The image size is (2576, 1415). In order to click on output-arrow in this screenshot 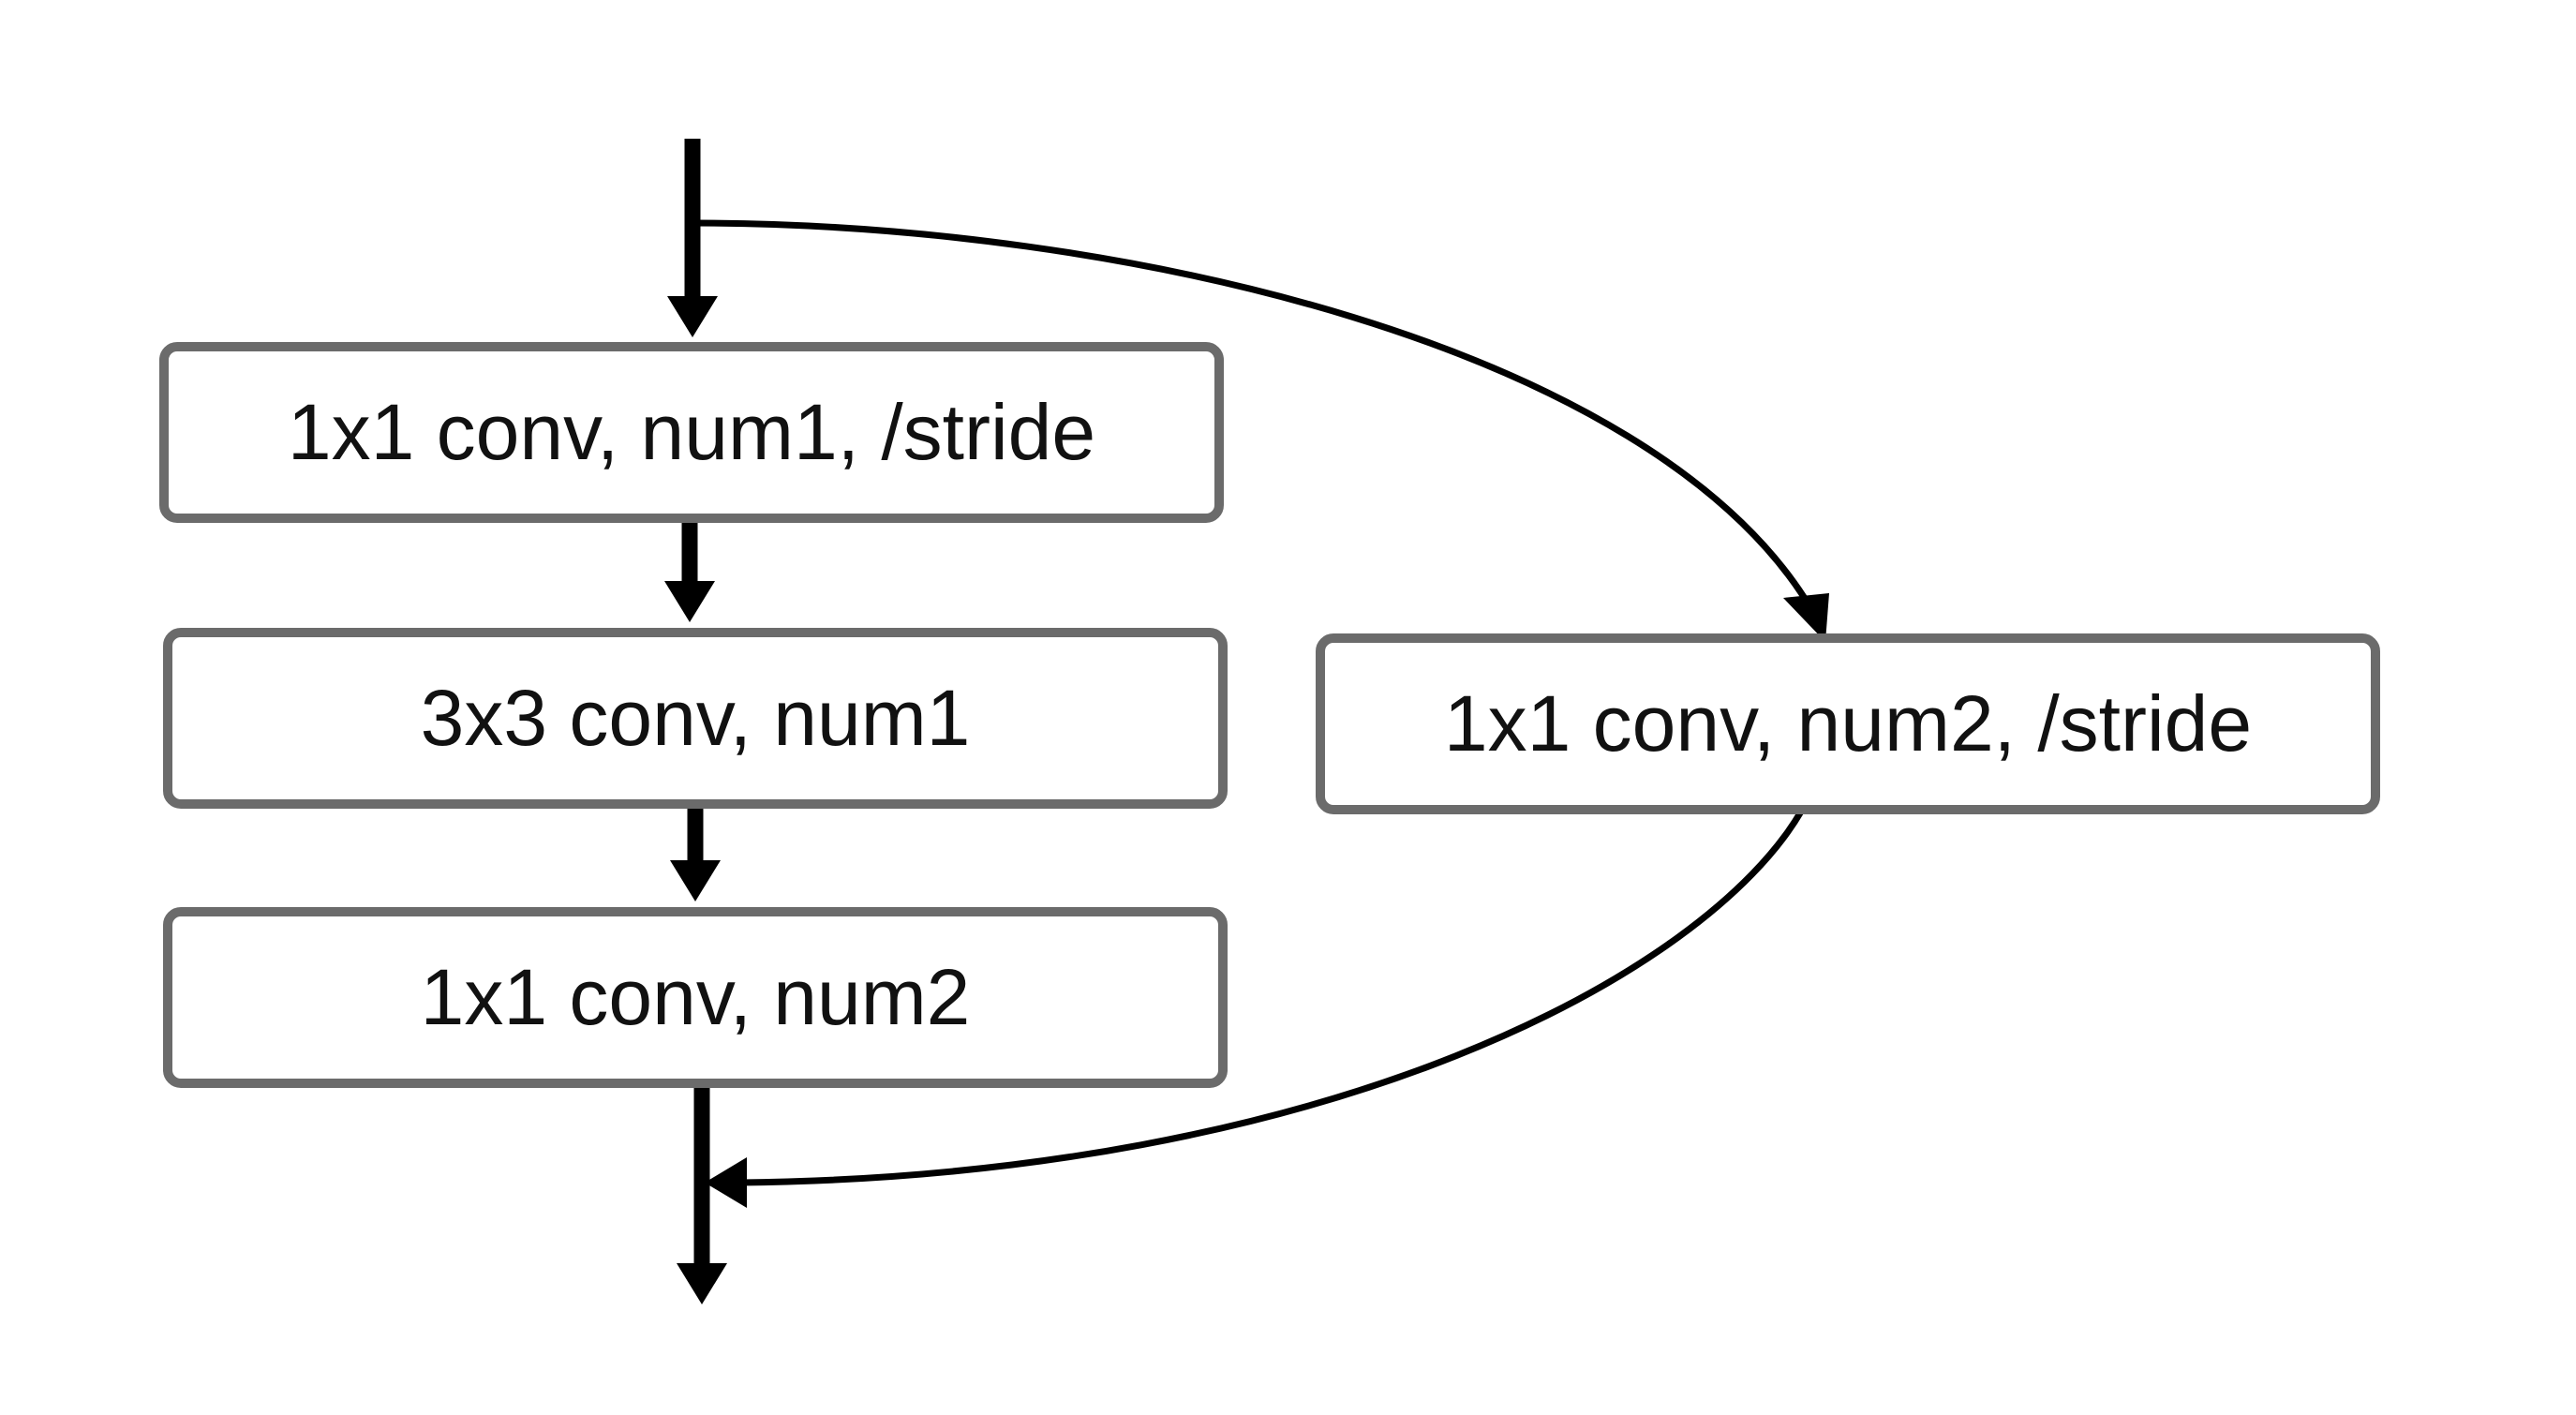, I will do `click(702, 1193)`.